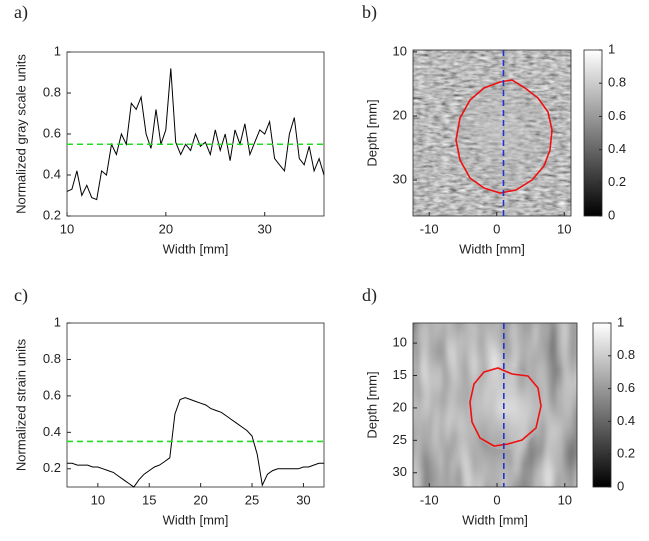 The image size is (649, 541). What do you see at coordinates (400, 439) in the screenshot?
I see `y-tick-label: 25` at bounding box center [400, 439].